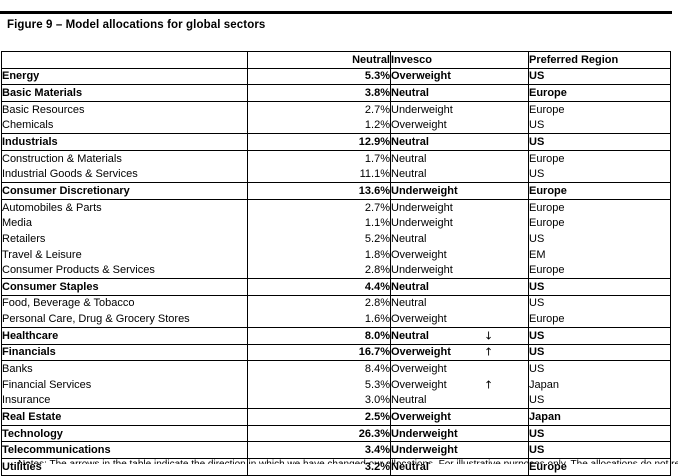 This screenshot has height=476, width=689. Describe the element at coordinates (124, 191) in the screenshot. I see `sector-name-cell: Consumer Discretionary` at that location.